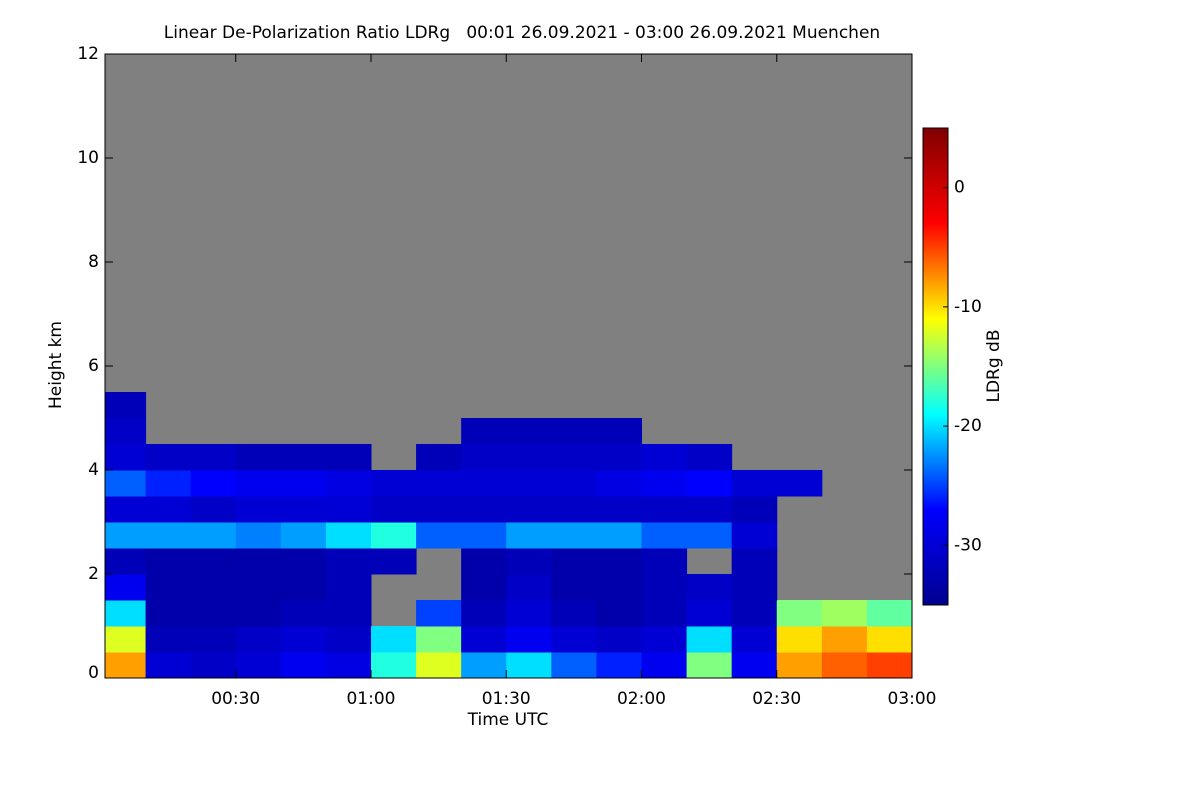  Describe the element at coordinates (93, 366) in the screenshot. I see `y-tick-label: 6` at that location.